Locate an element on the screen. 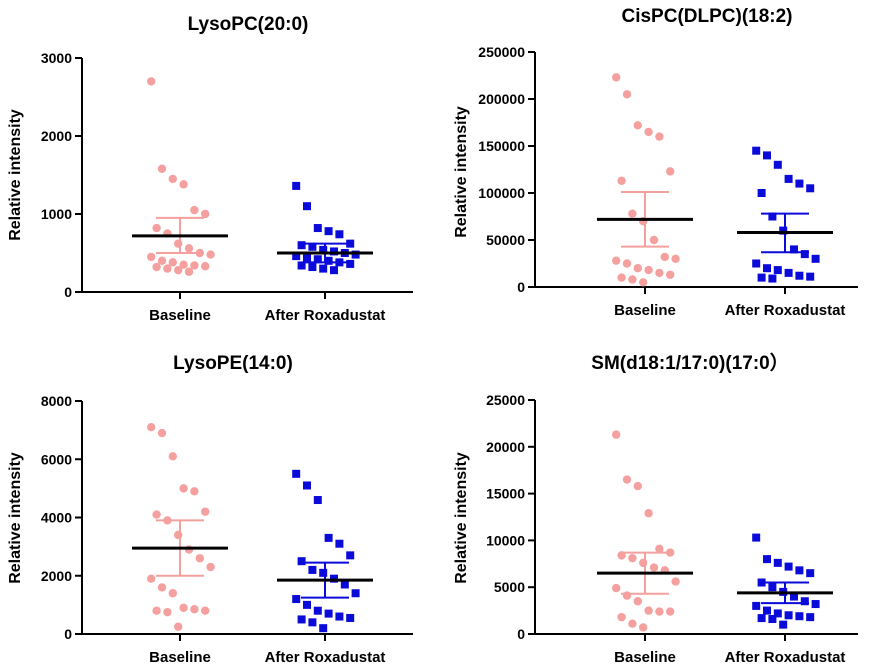 The height and width of the screenshot is (667, 886). y-tick-label: 20000 is located at coordinates (505, 447).